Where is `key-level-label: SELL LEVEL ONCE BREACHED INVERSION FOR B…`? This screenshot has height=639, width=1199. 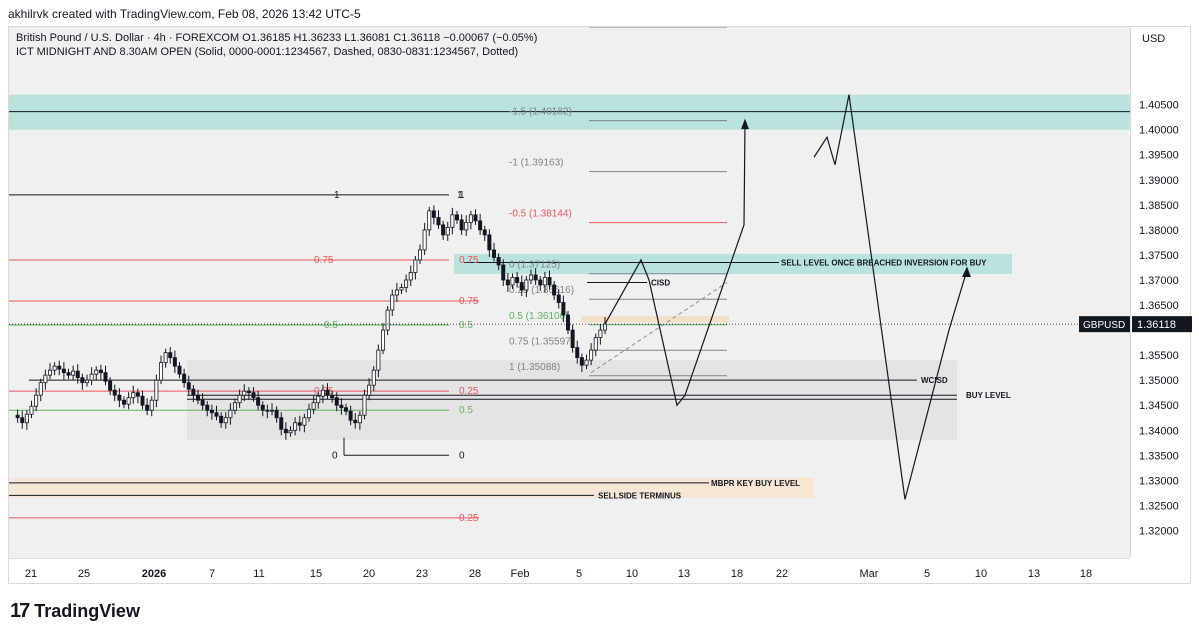
key-level-label: SELL LEVEL ONCE BREACHED INVERSION FOR B… is located at coordinates (884, 262).